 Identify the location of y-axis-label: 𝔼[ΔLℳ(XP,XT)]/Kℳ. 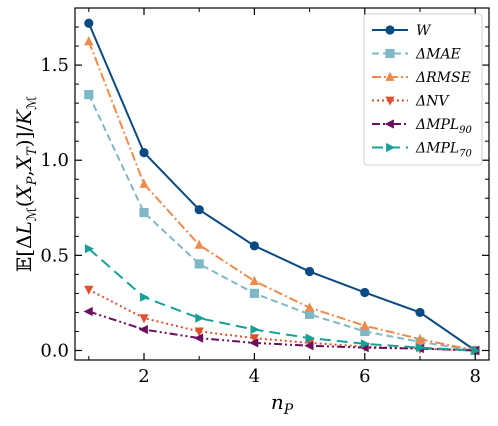
(26, 184).